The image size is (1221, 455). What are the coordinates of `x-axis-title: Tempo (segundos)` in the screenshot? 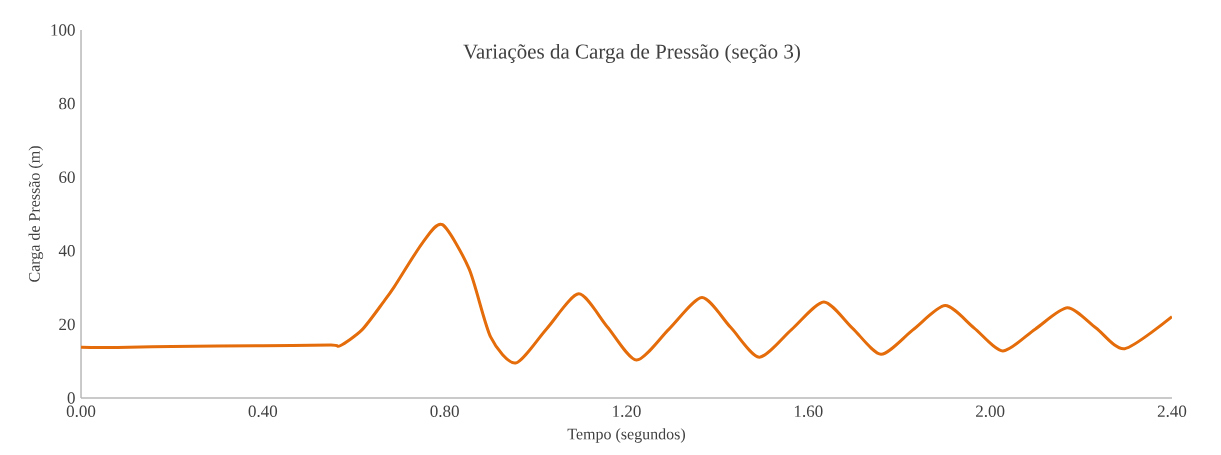 It's located at (626, 435).